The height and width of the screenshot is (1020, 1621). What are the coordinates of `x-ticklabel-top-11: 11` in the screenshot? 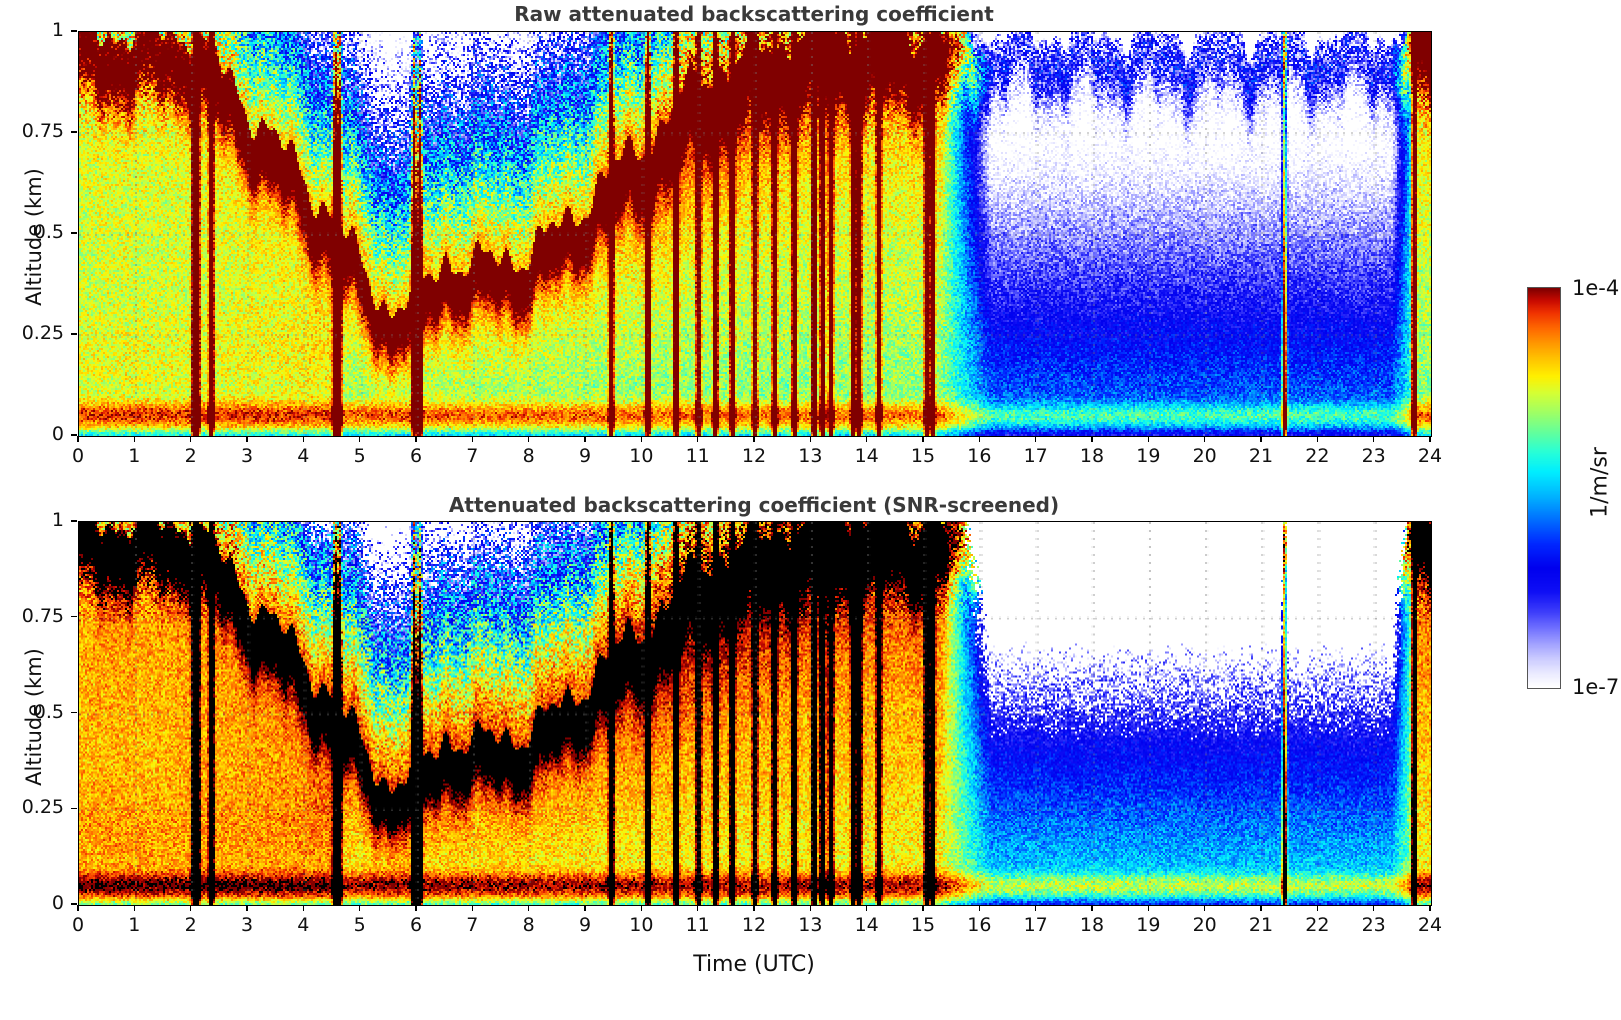 It's located at (697, 456).